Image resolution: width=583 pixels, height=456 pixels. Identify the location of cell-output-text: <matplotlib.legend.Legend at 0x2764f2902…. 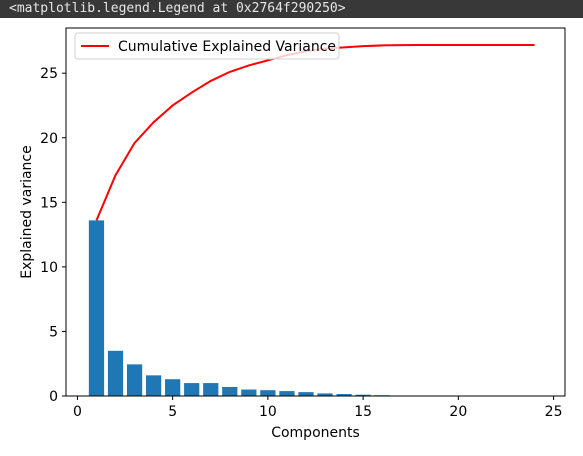
(177, 8).